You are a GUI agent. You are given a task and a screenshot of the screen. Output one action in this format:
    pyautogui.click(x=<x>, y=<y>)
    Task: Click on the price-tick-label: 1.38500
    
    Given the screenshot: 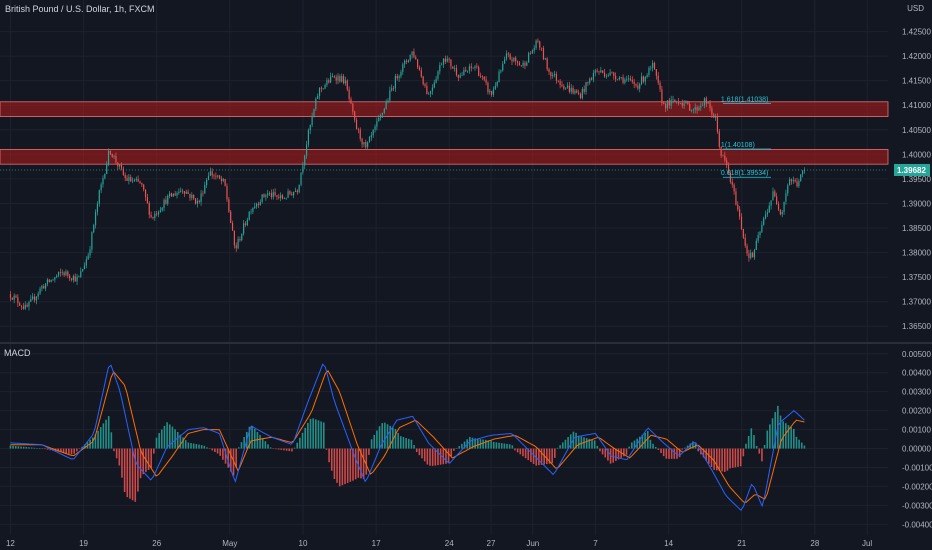 What is the action you would take?
    pyautogui.click(x=916, y=228)
    